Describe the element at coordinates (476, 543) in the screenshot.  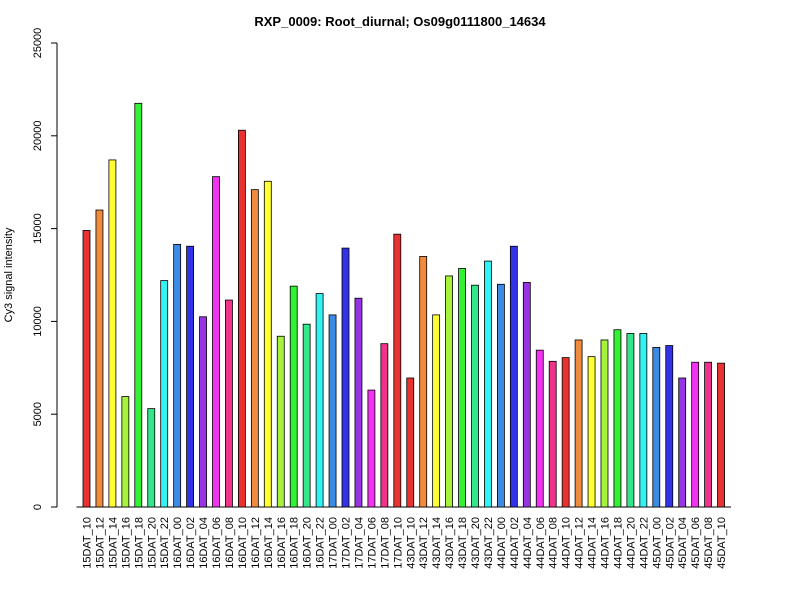
I see `x-tick-label: 43DAT_20` at that location.